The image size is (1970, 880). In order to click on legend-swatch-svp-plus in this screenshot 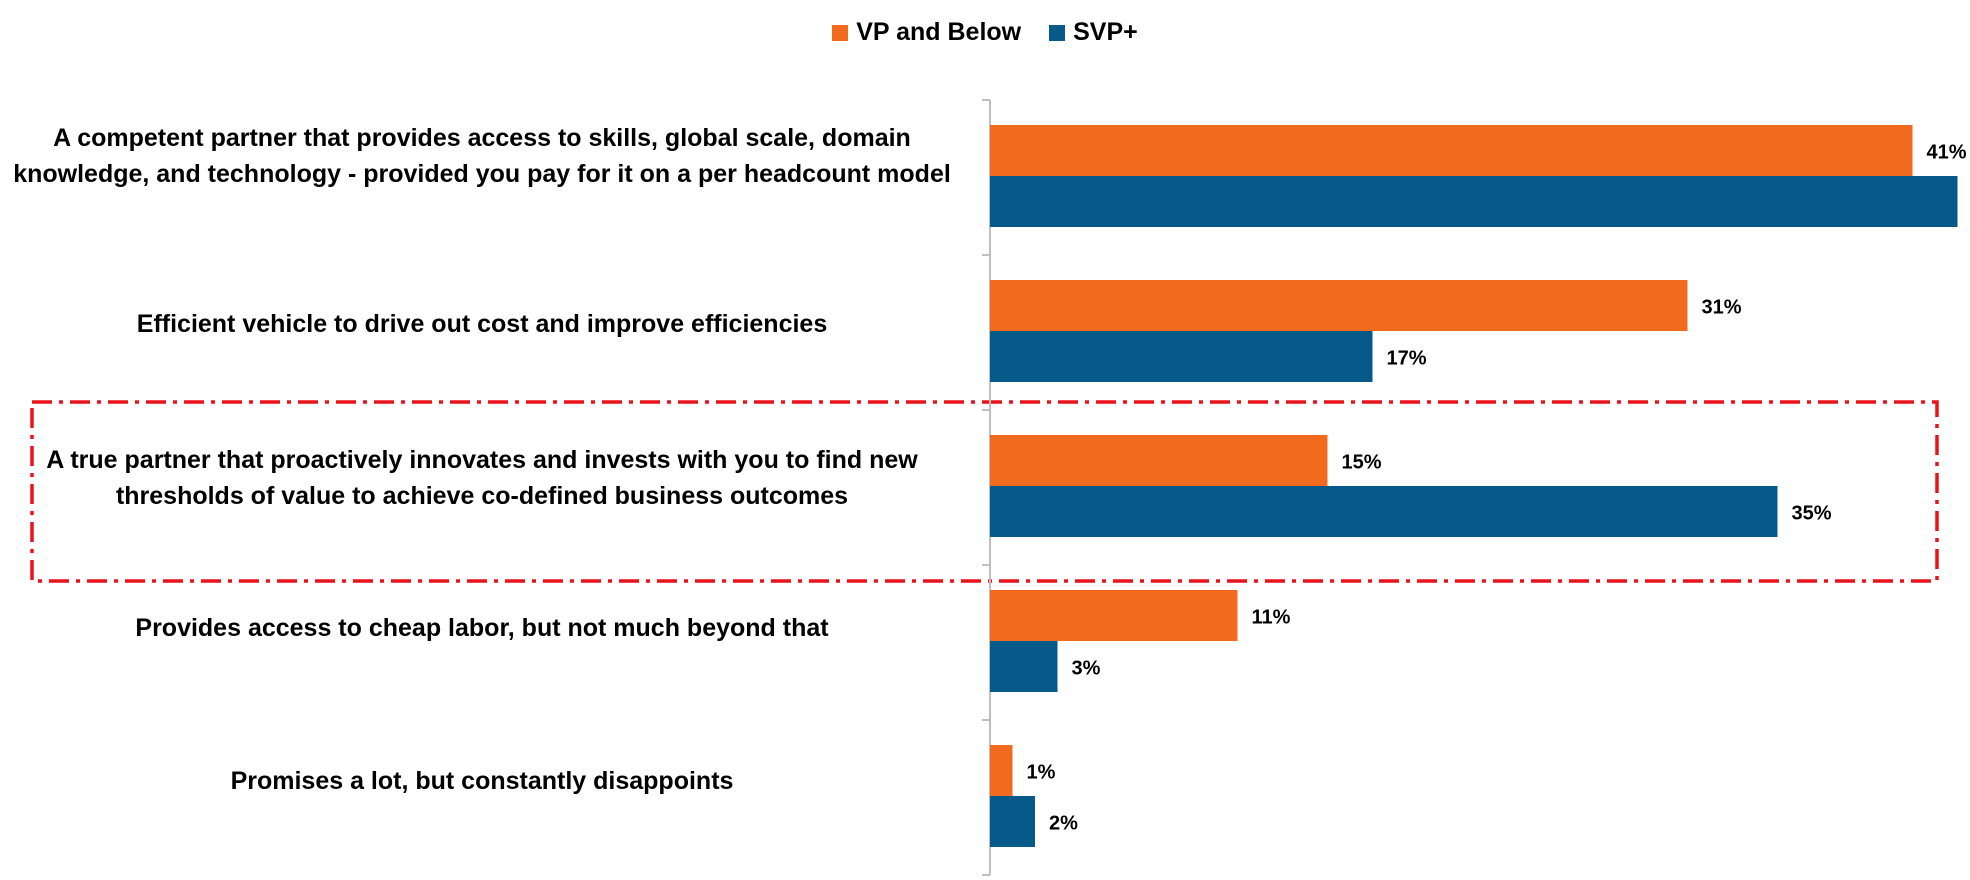, I will do `click(1057, 32)`.